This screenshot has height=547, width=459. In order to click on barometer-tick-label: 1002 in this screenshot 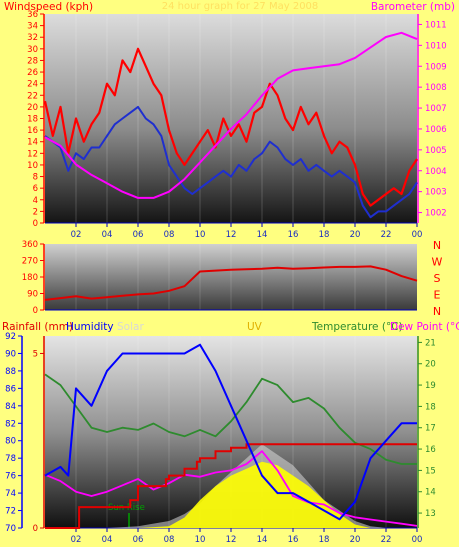, I will do `click(436, 214)`.